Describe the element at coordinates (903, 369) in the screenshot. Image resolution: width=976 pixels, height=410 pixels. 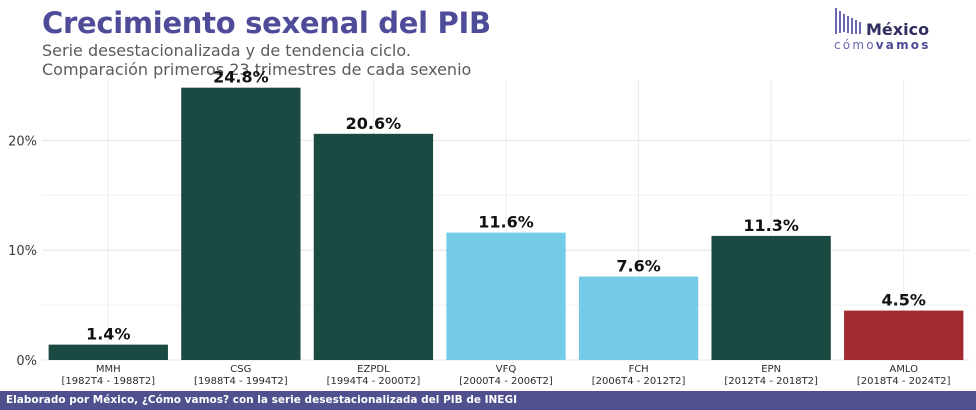
I see `x-tick-label: AMLO` at that location.